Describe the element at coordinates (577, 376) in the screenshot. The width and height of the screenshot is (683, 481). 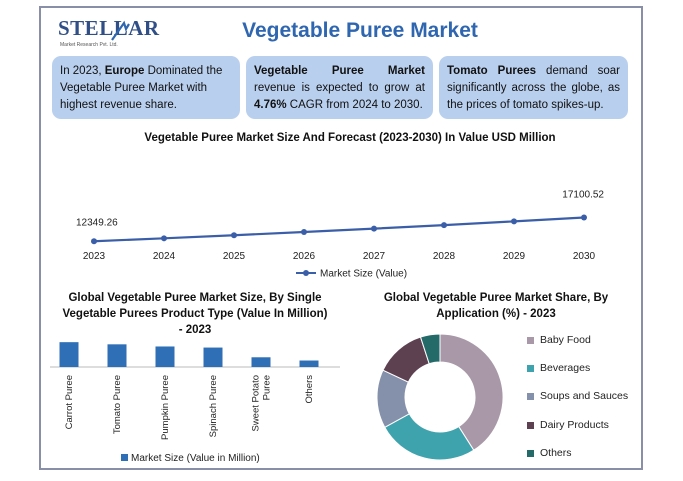
I see `legend-item: Beverages` at that location.